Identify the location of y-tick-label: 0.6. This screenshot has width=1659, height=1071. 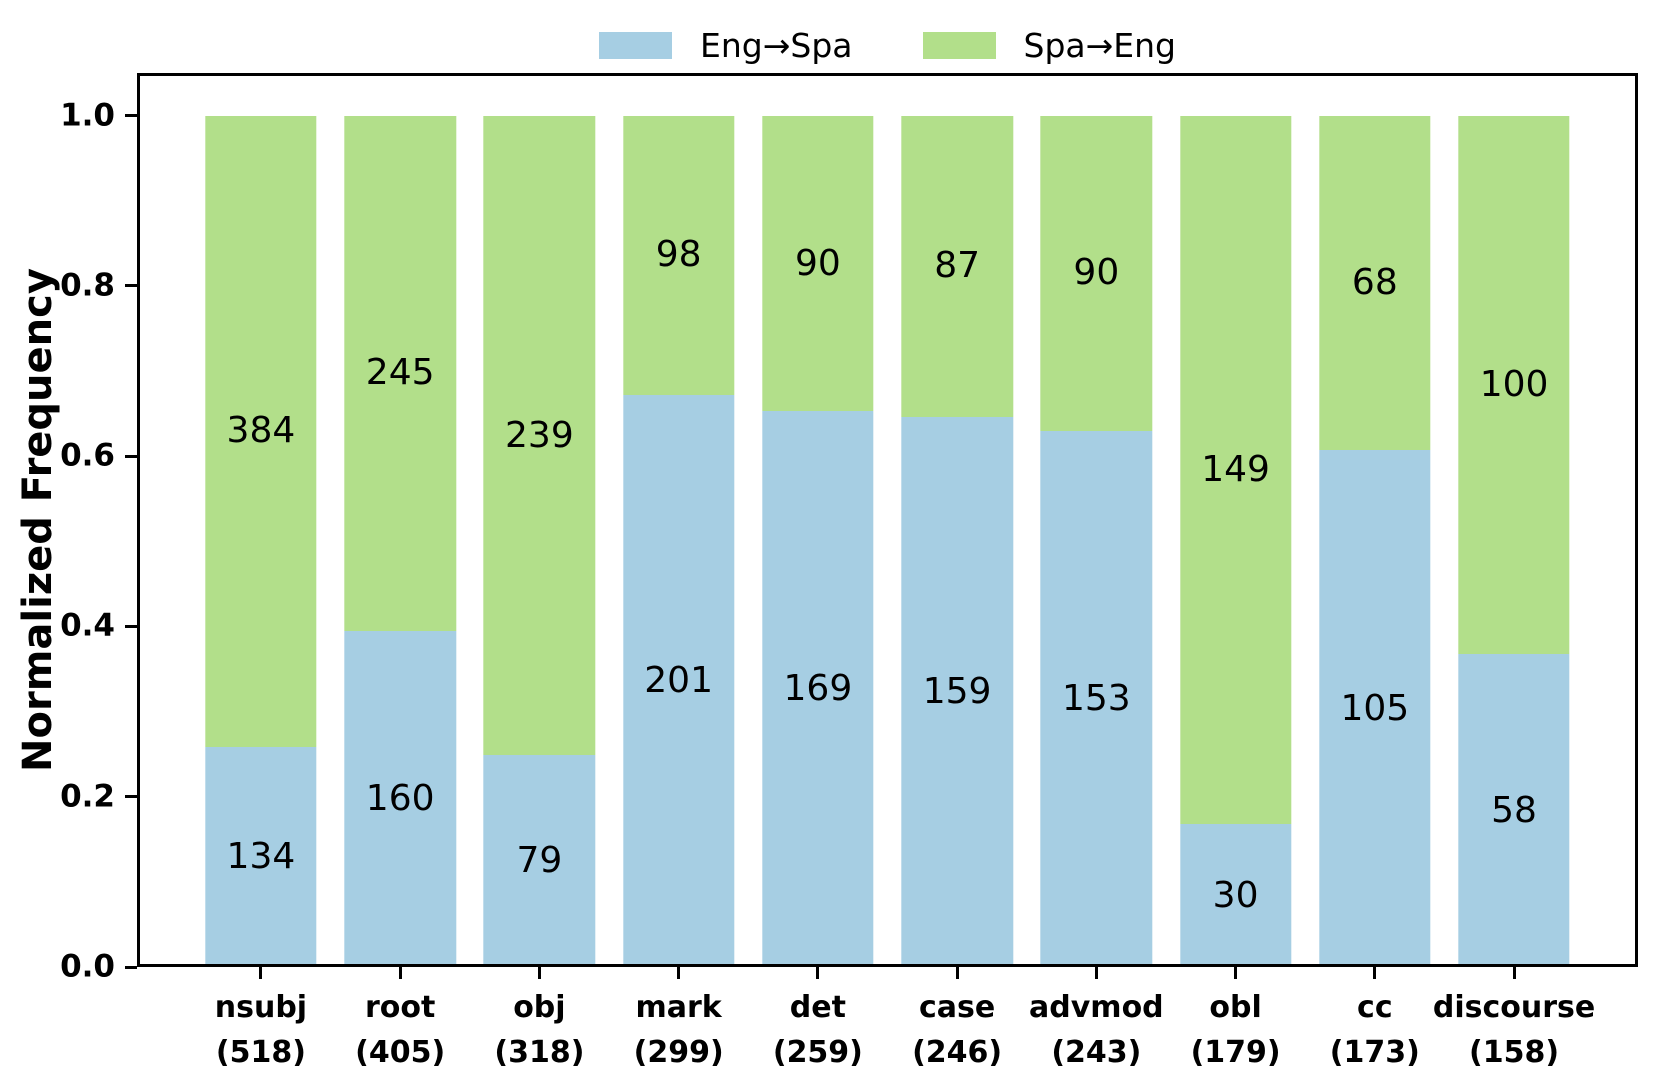
(87, 455).